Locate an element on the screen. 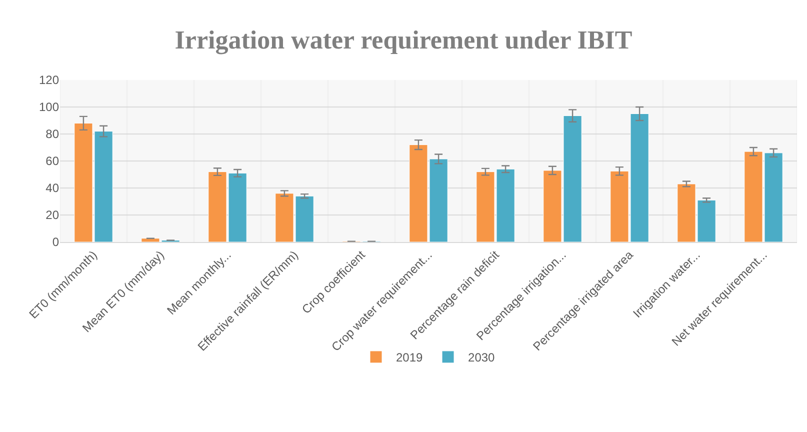 This screenshot has width=807, height=432. y-tick-label: 120 is located at coordinates (49, 80).